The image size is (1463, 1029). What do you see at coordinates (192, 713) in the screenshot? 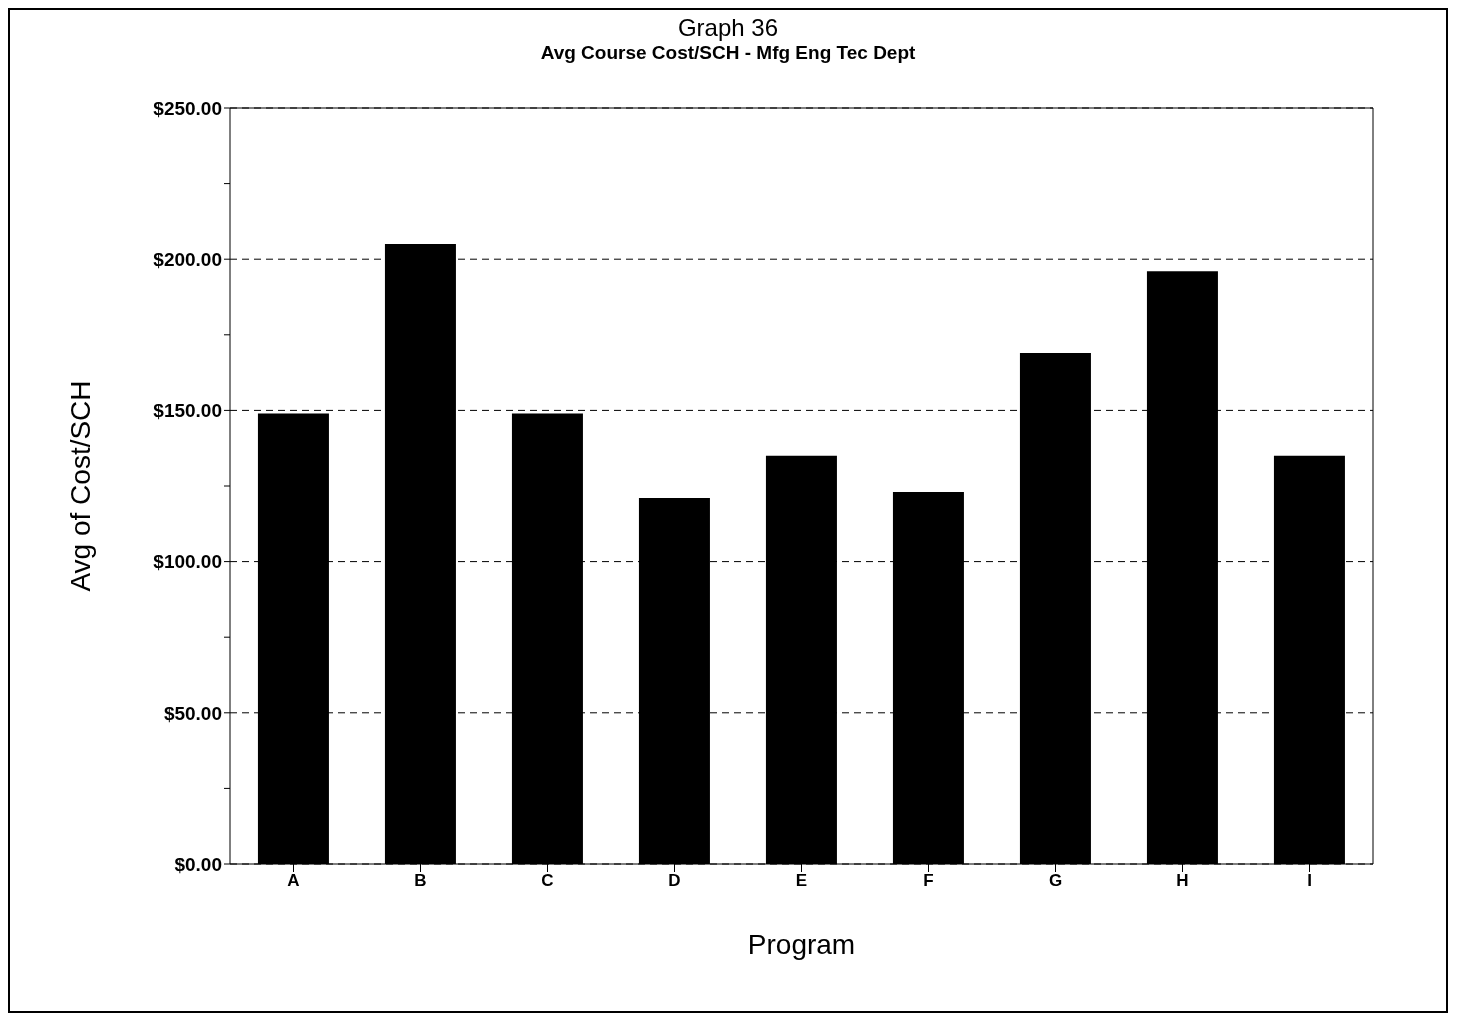
I see `y-tick-label: $50.00` at bounding box center [192, 713].